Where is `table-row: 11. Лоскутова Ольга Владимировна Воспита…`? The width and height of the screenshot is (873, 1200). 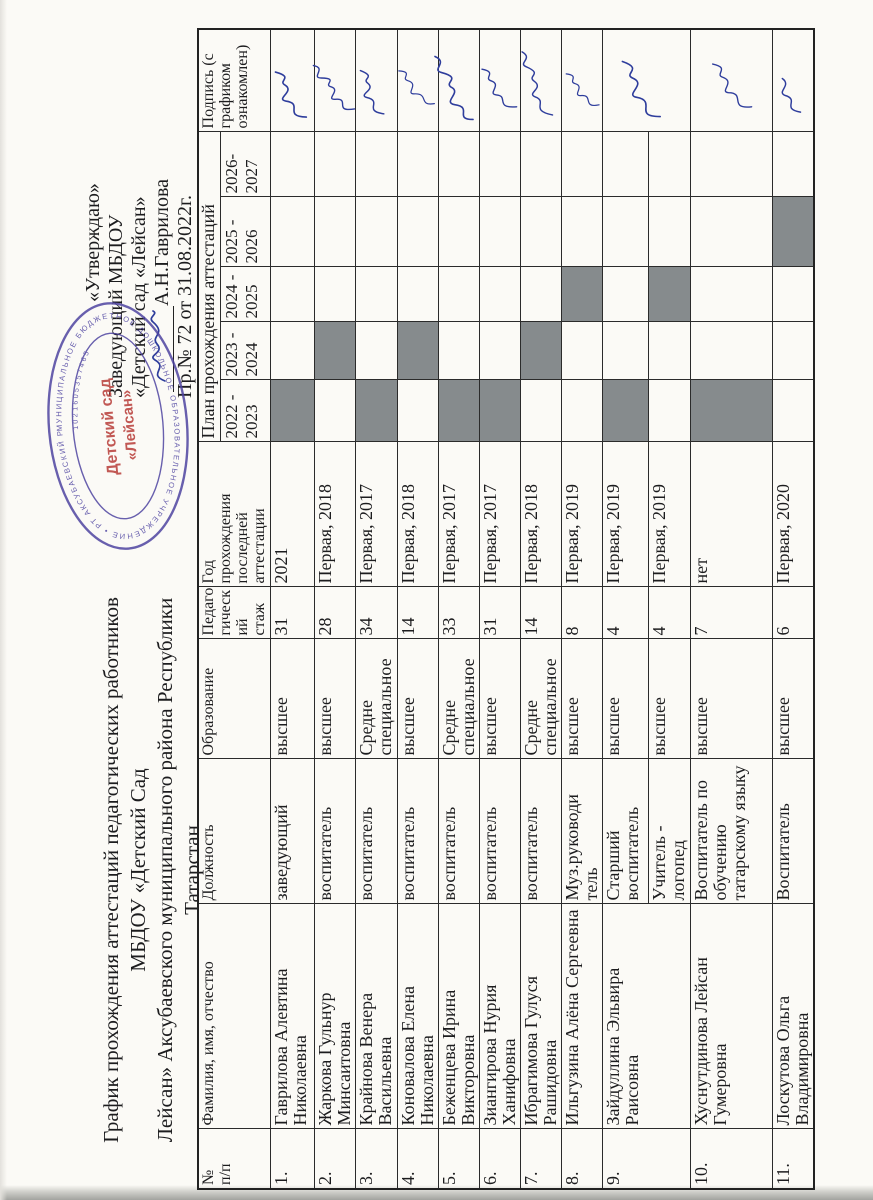
table-row: 11. Лоскутова Ольга Владимировна Воспита… is located at coordinates (793, 608).